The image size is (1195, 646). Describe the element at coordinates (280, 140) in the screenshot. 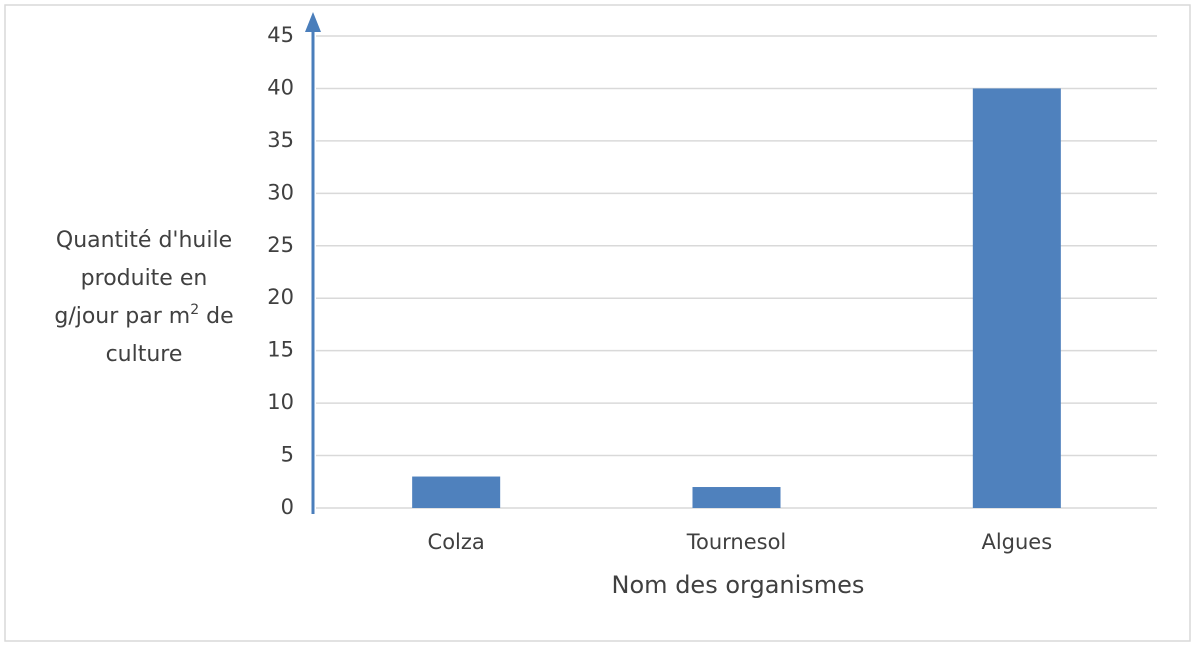

I see `y-tick-label: 35` at that location.